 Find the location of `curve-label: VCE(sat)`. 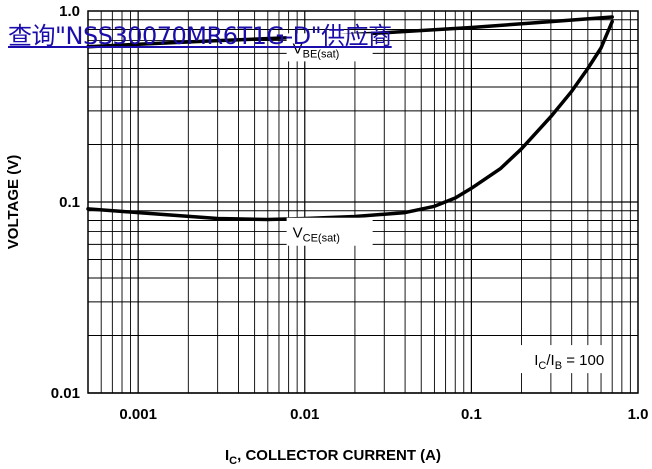

curve-label: VCE(sat) is located at coordinates (316, 235).